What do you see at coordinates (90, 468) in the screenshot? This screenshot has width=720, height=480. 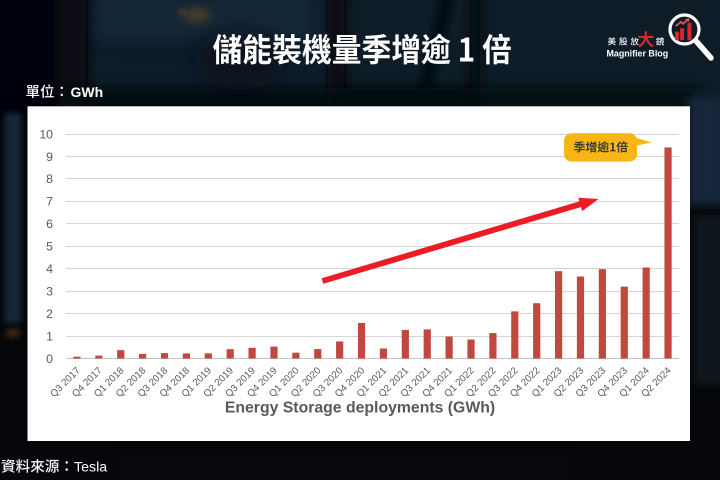 I see `svg-text: Tesla` at bounding box center [90, 468].